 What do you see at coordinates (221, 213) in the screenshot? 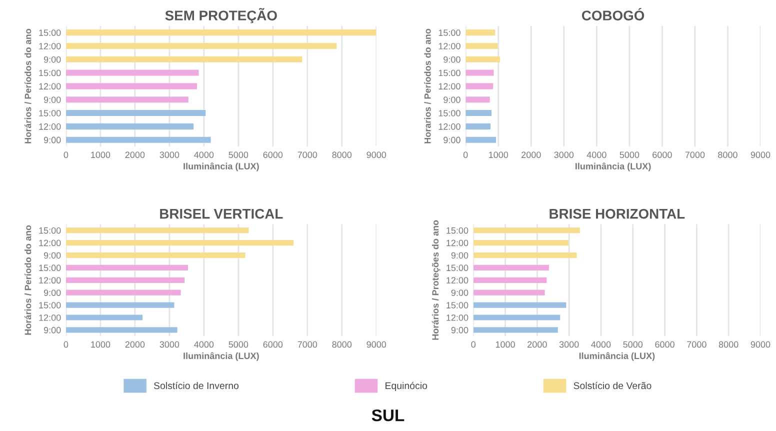
I see `chart-title: BRISEL VERTICAL` at bounding box center [221, 213].